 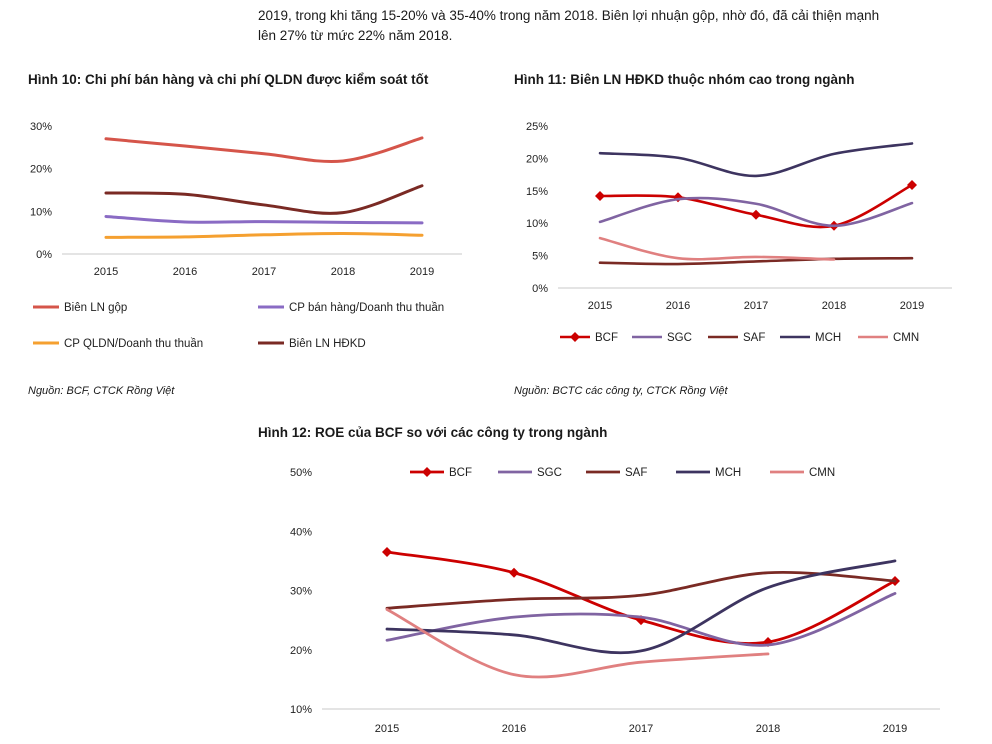 I want to click on intro-line-2: lên 27% từ mức 22% năm 2018., so click(x=355, y=35).